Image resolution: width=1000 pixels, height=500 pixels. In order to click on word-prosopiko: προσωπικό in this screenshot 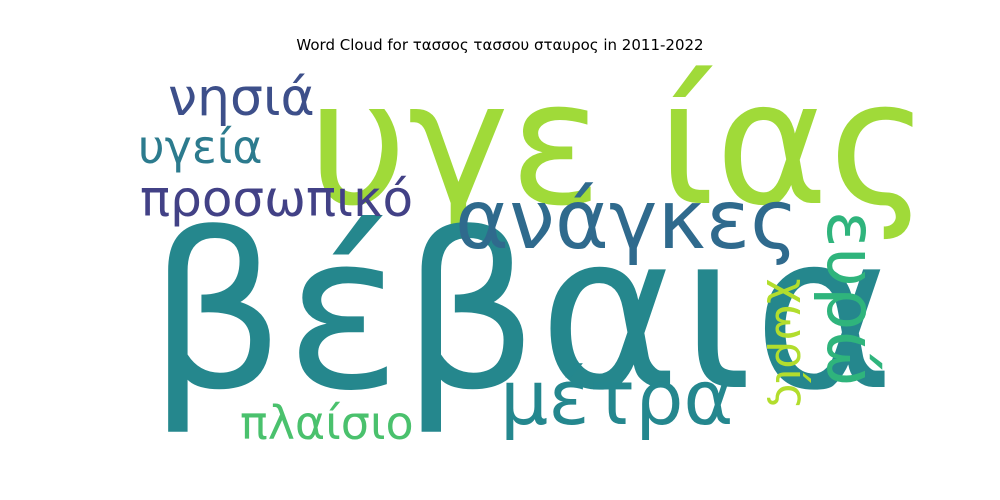, I will do `click(277, 199)`.